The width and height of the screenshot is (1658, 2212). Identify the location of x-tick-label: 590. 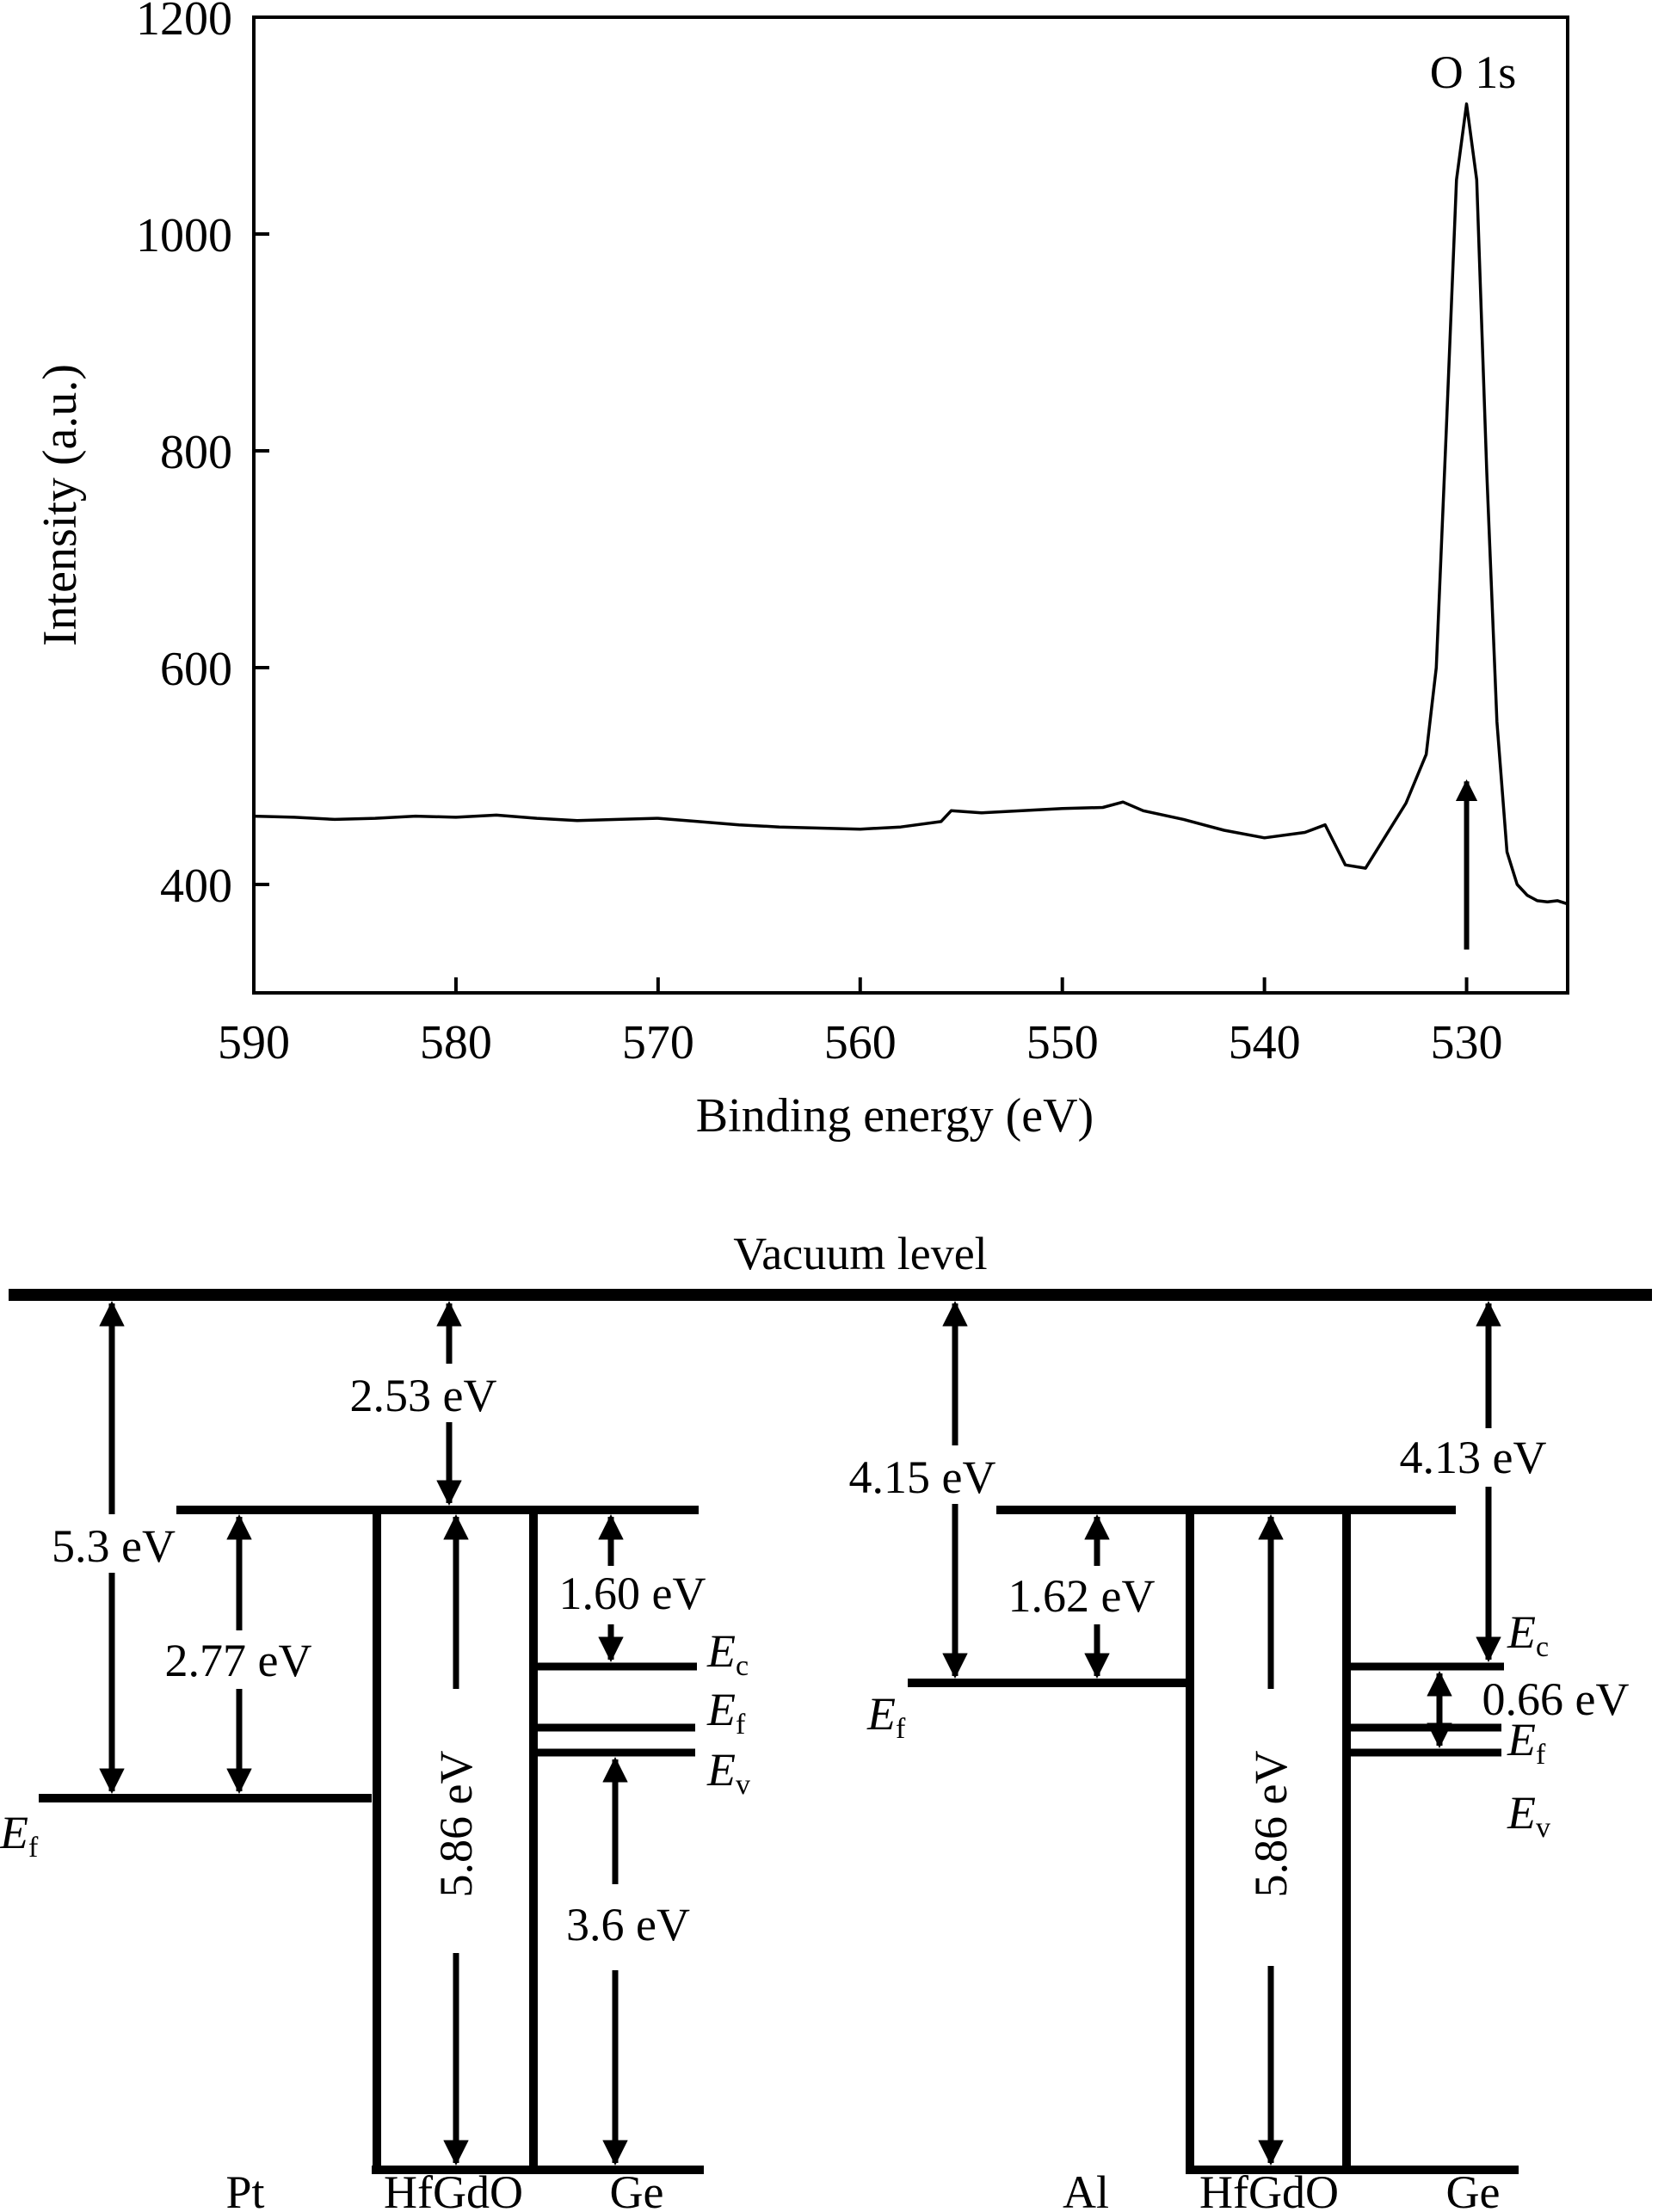
(254, 1042).